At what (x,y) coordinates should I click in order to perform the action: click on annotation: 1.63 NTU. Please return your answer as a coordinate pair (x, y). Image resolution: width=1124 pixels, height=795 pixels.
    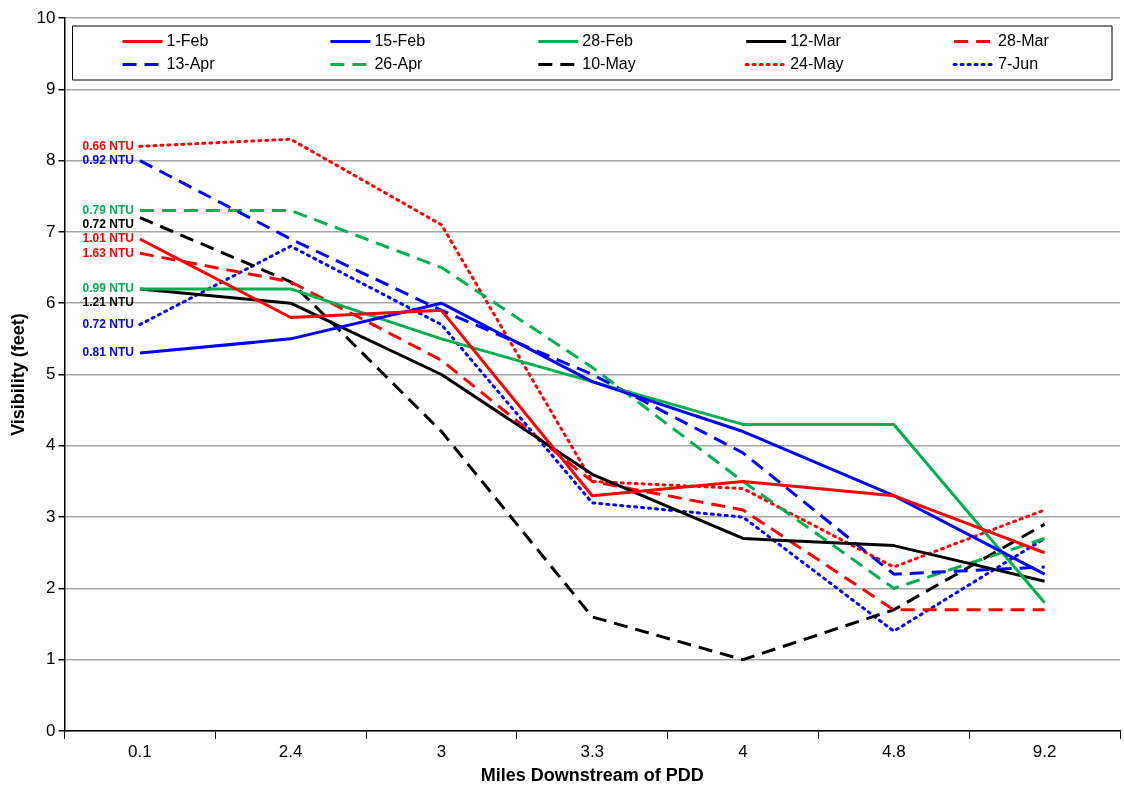
    Looking at the image, I should click on (108, 252).